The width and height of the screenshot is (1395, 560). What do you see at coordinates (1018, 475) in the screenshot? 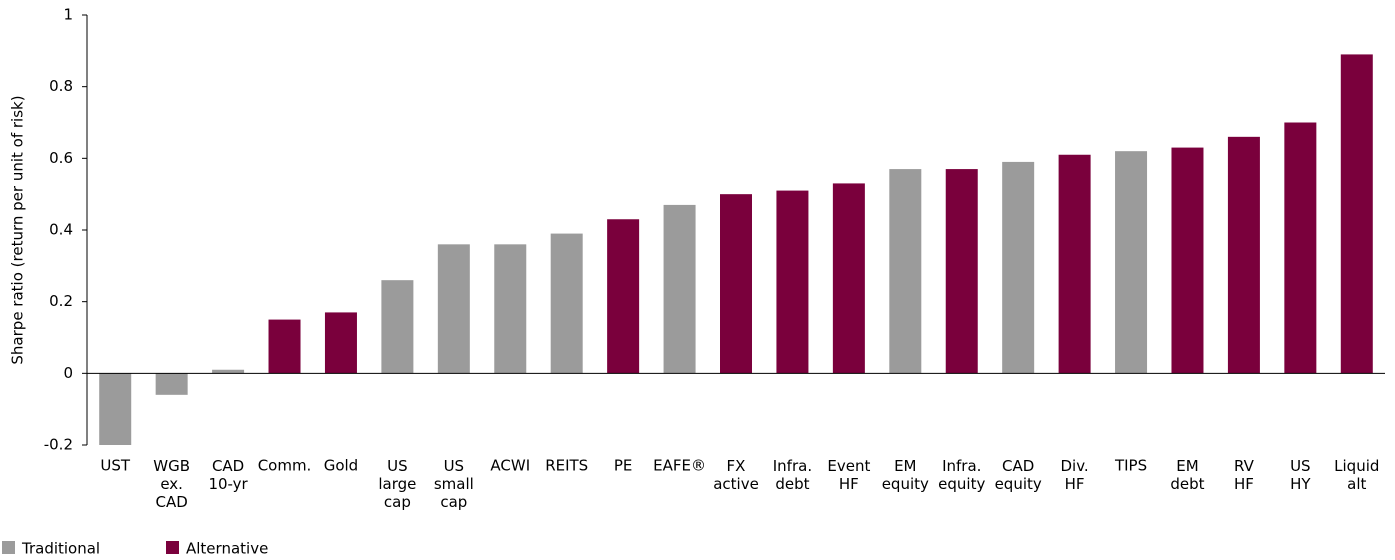
I see `x-tick-label: CAD equity` at bounding box center [1018, 475].